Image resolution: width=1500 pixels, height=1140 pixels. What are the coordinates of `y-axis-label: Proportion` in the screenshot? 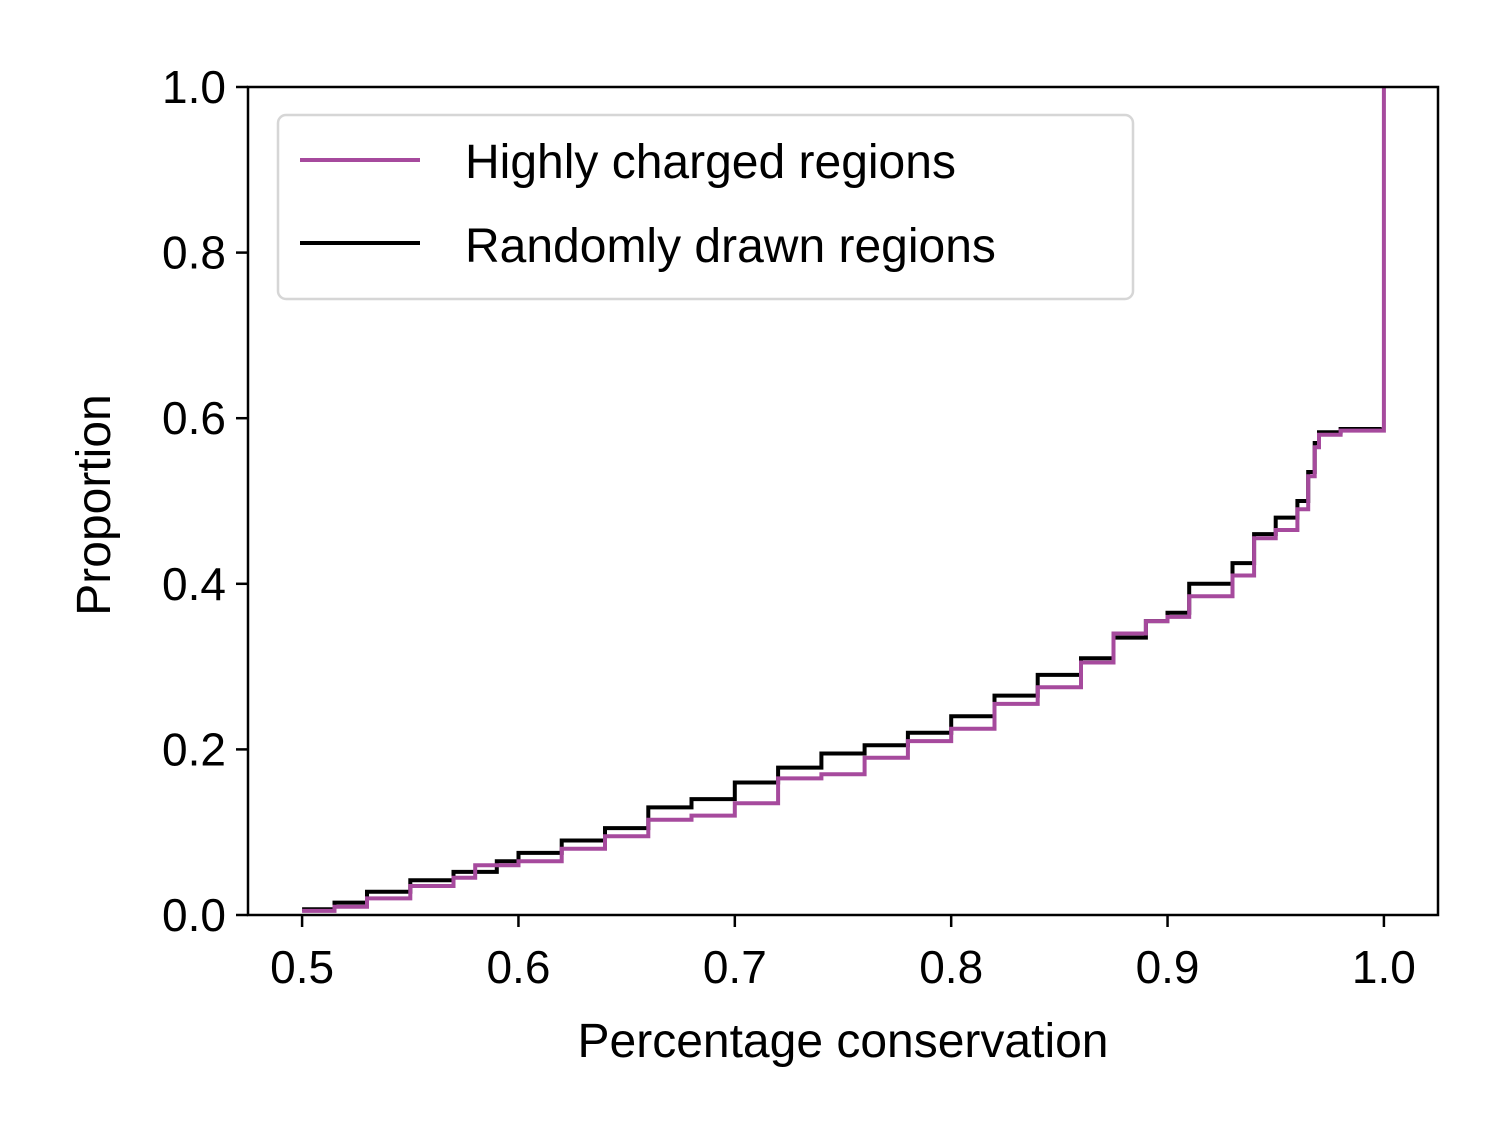 It's located at (94, 504).